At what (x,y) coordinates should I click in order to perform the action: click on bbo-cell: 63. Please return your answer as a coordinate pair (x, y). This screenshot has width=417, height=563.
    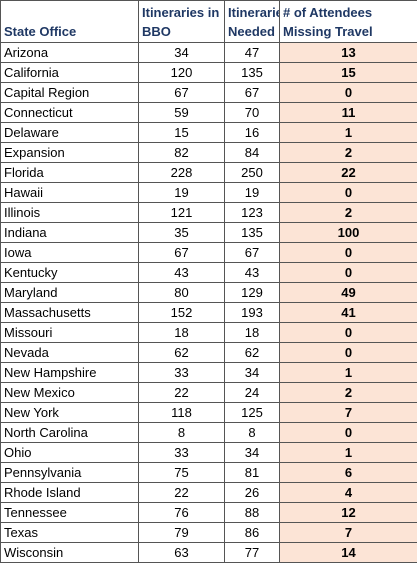
    Looking at the image, I should click on (182, 553).